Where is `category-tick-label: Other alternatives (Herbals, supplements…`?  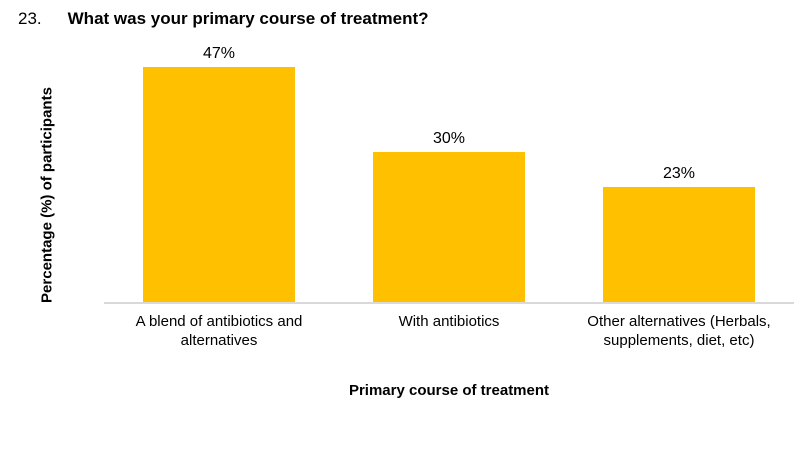
category-tick-label: Other alternatives (Herbals, supplements… is located at coordinates (679, 331).